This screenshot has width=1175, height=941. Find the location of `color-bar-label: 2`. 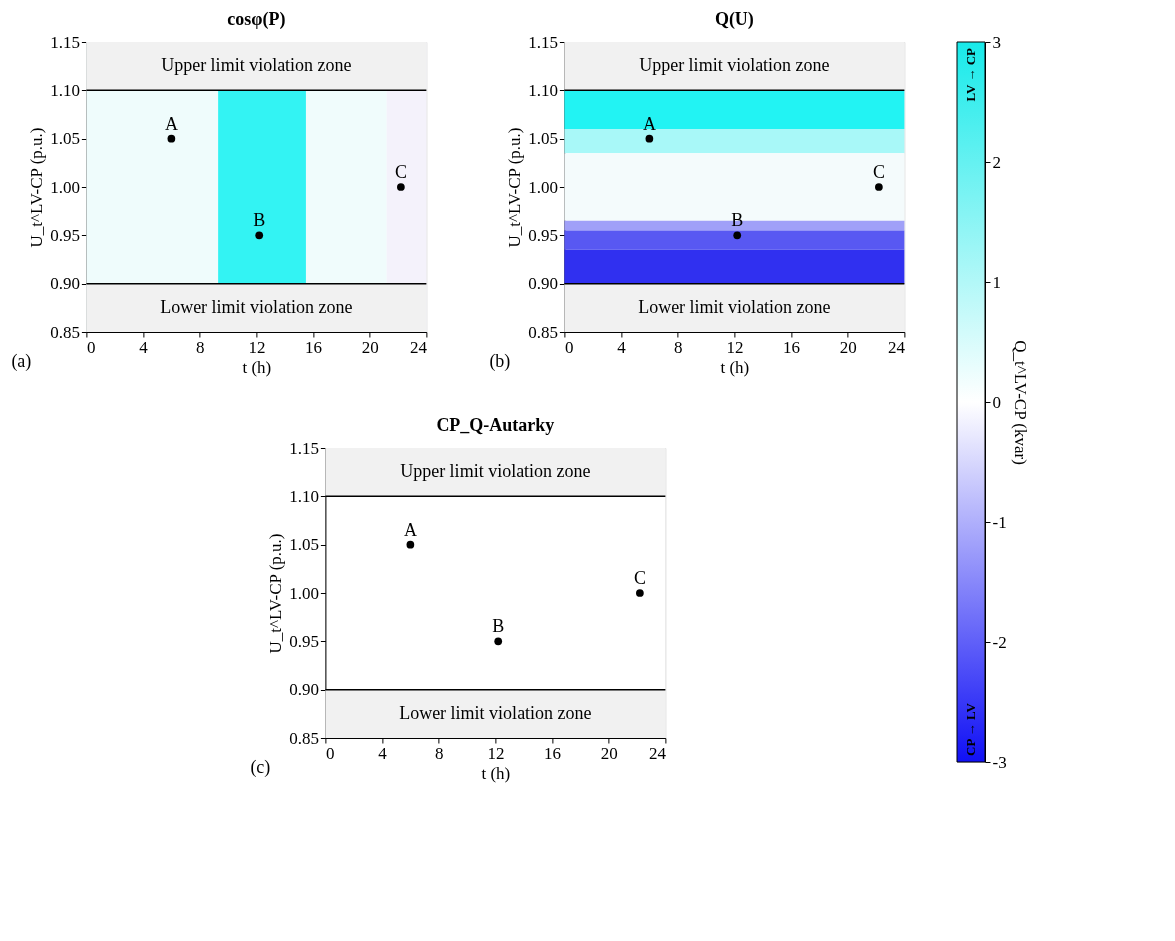

color-bar-label: 2 is located at coordinates (996, 162).